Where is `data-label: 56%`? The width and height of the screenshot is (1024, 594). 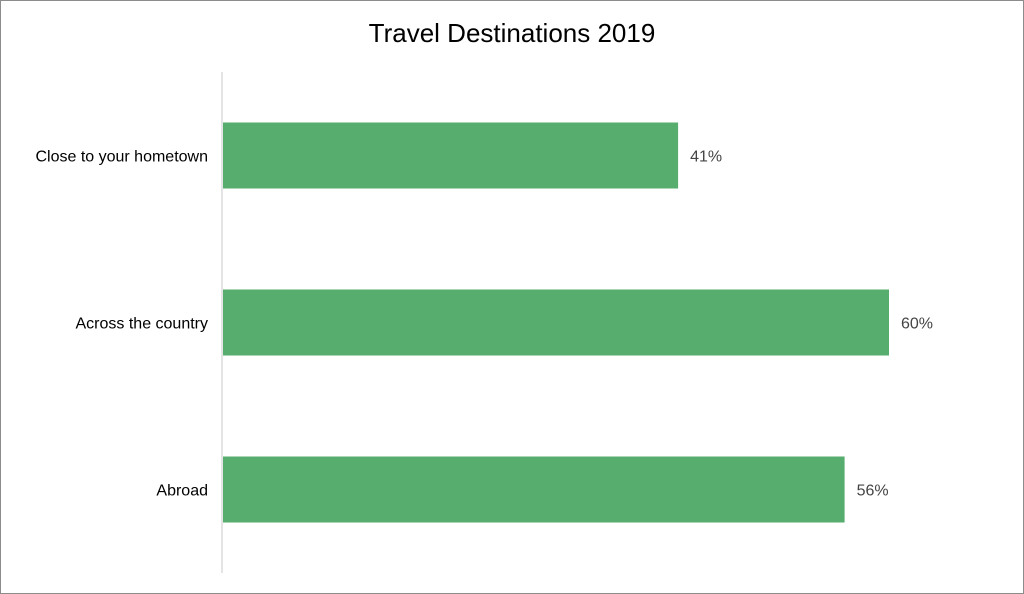 data-label: 56% is located at coordinates (873, 491).